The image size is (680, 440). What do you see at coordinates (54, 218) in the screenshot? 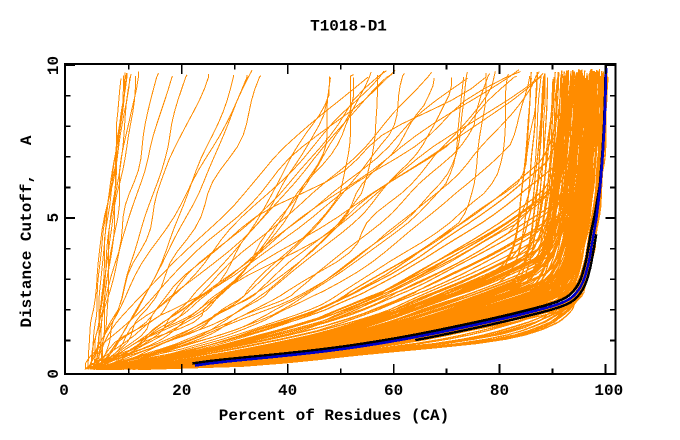
I see `svg-text: 5` at bounding box center [54, 218].